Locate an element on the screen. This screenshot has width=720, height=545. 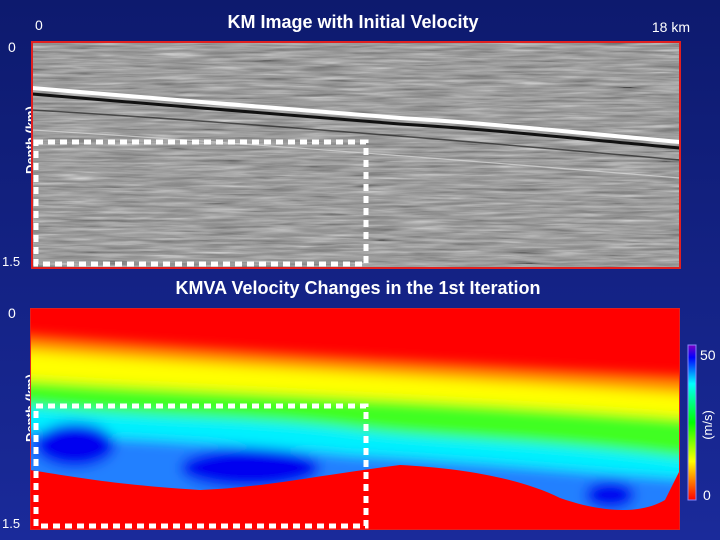
highlight-box is located at coordinates (201, 466).